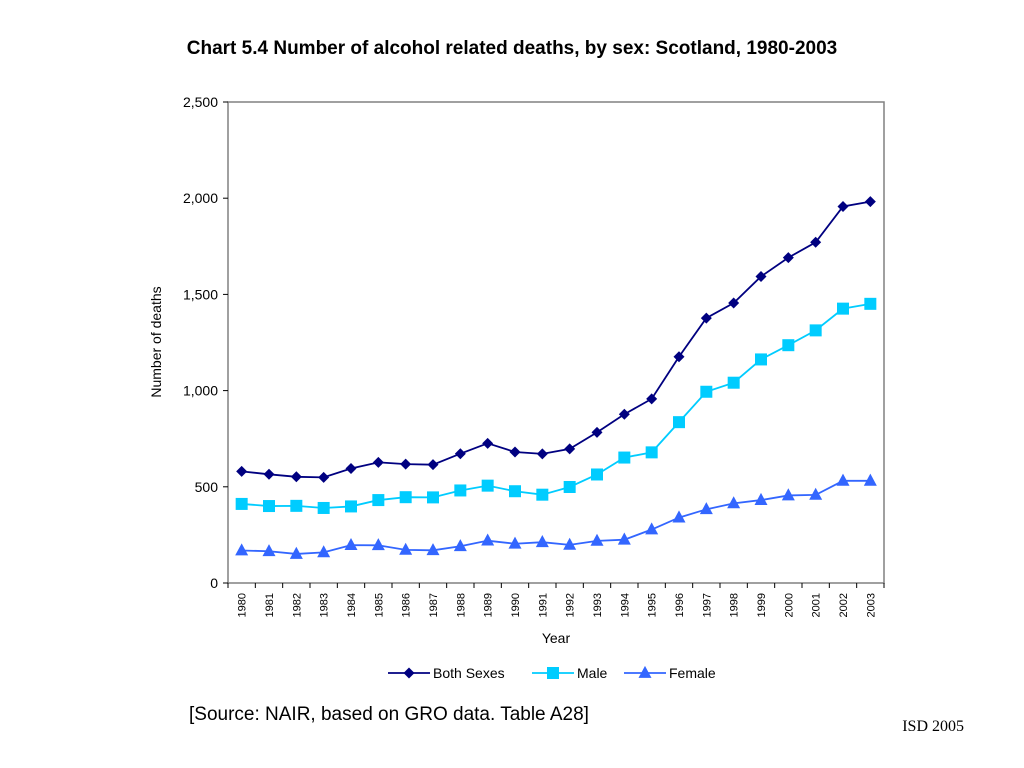 The width and height of the screenshot is (1024, 768). What do you see at coordinates (933, 726) in the screenshot?
I see `footer-organization: ISD 2005` at bounding box center [933, 726].